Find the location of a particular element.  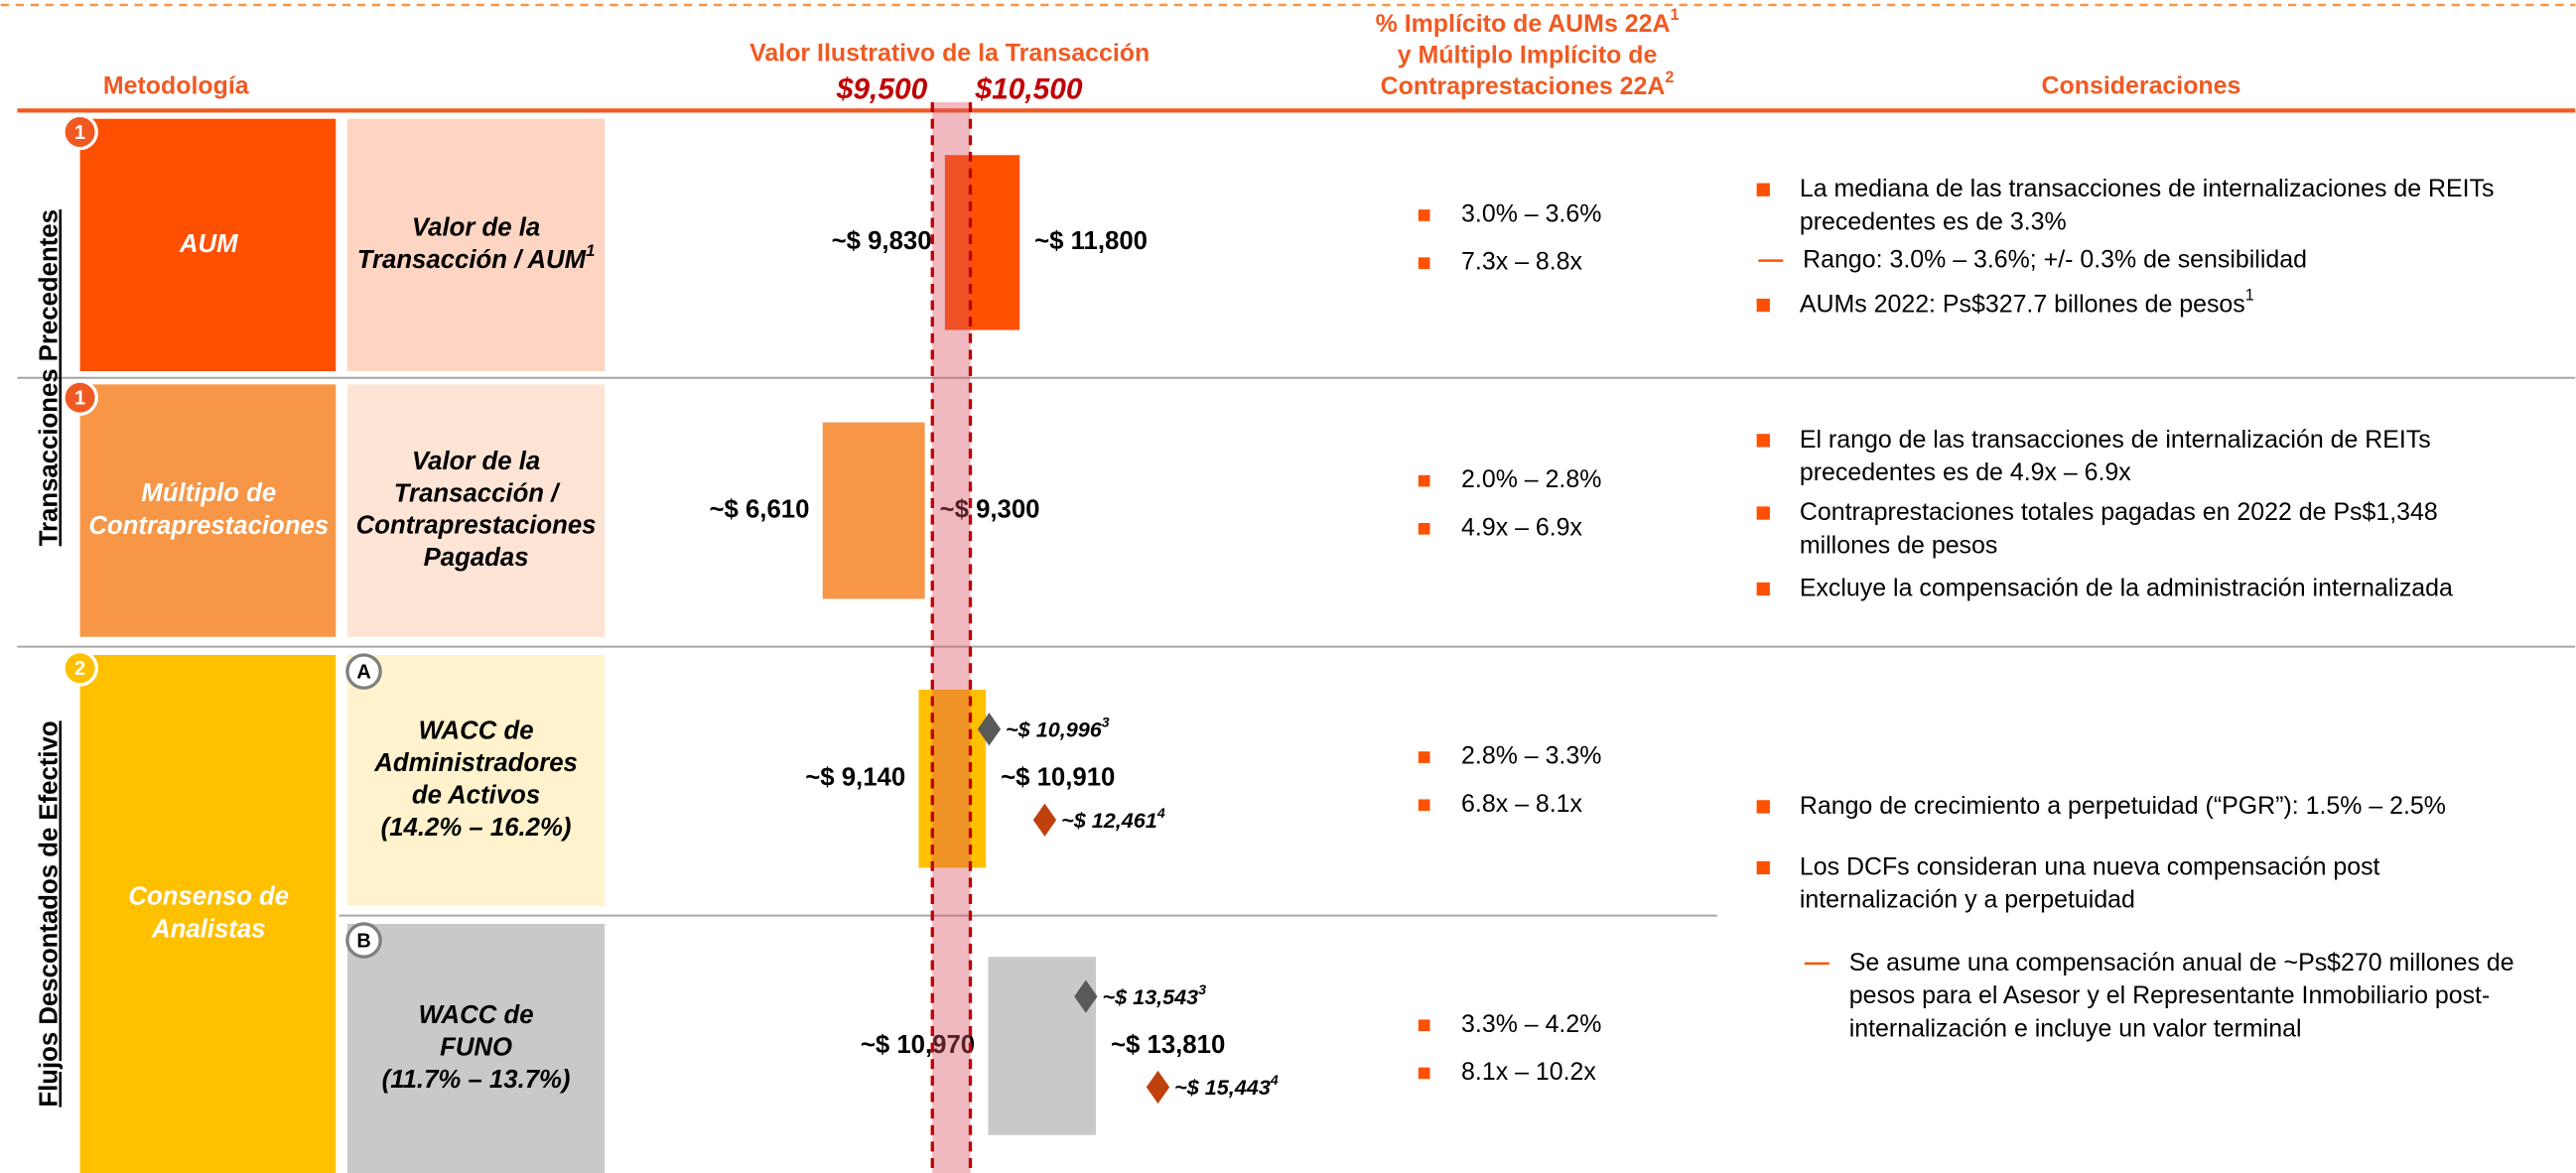

text-part: % Implícito de AUMs 22A is located at coordinates (1523, 24).